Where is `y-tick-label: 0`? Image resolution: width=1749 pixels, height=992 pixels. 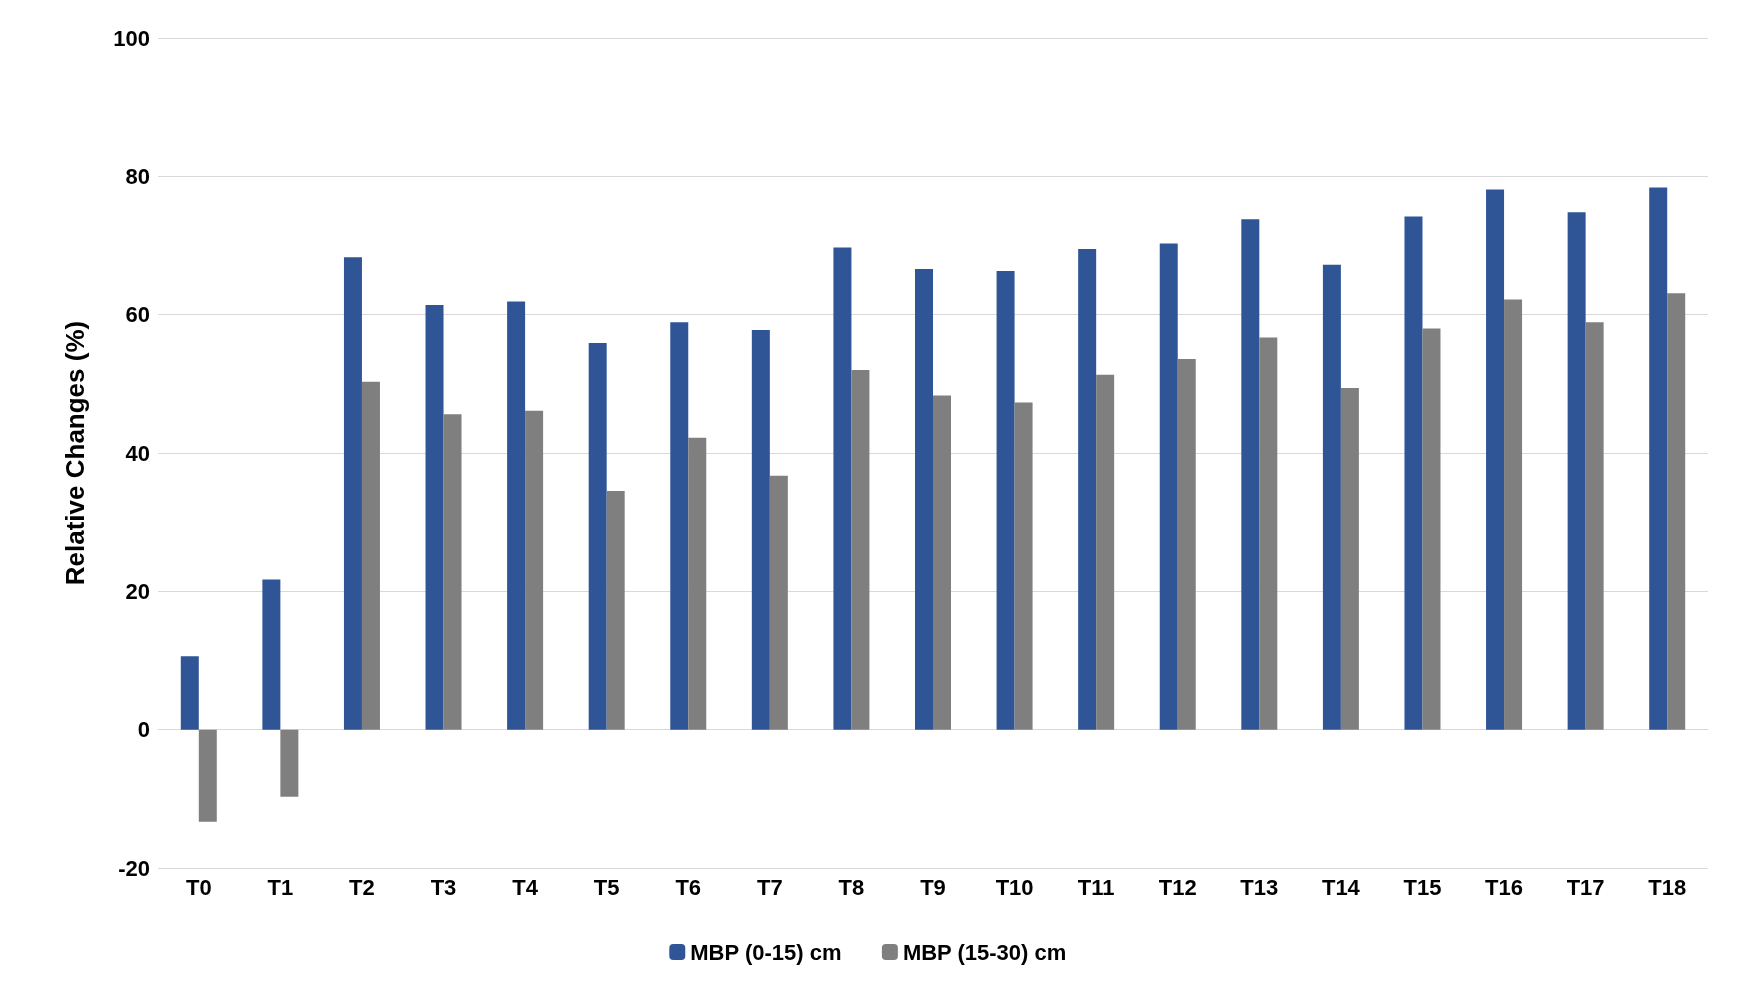 y-tick-label: 0 is located at coordinates (143, 730).